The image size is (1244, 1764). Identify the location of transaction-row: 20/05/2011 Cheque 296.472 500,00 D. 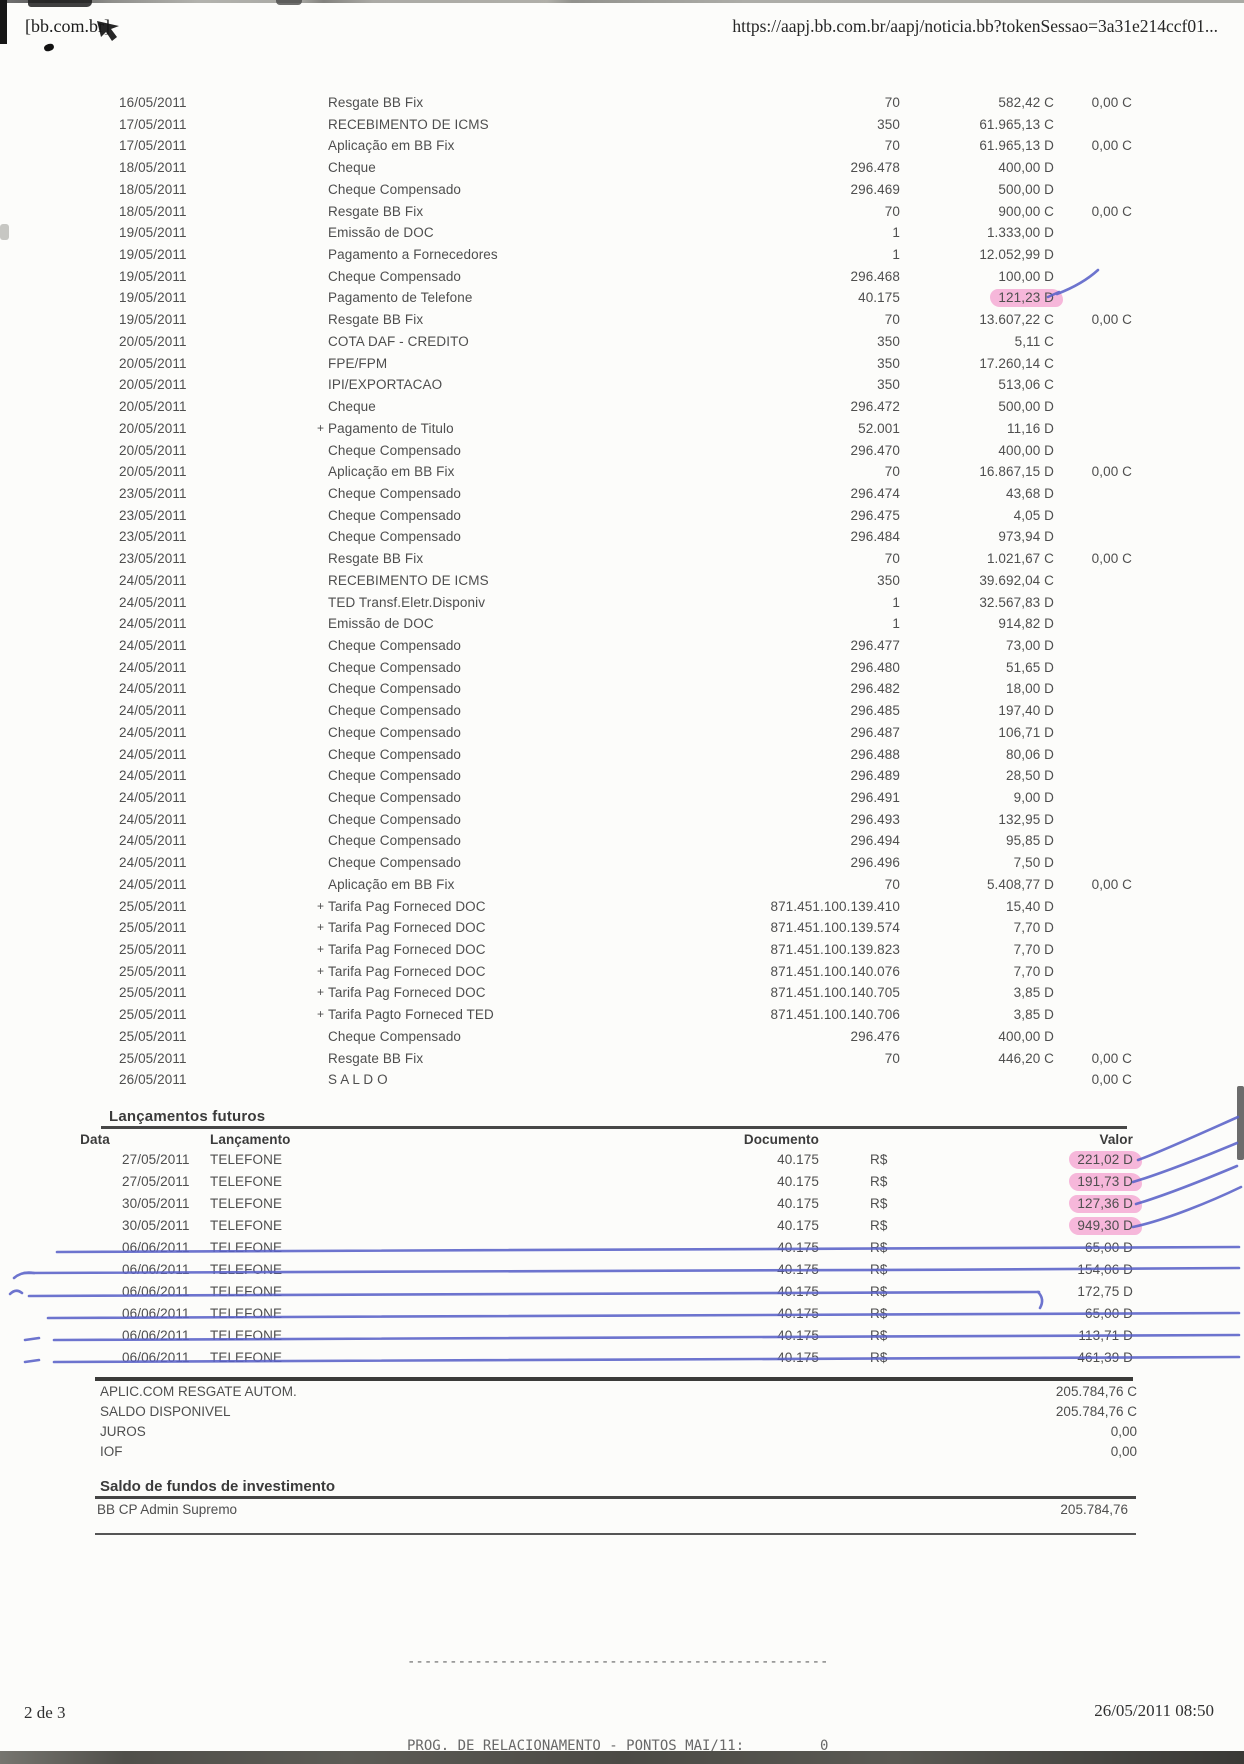
(622, 407).